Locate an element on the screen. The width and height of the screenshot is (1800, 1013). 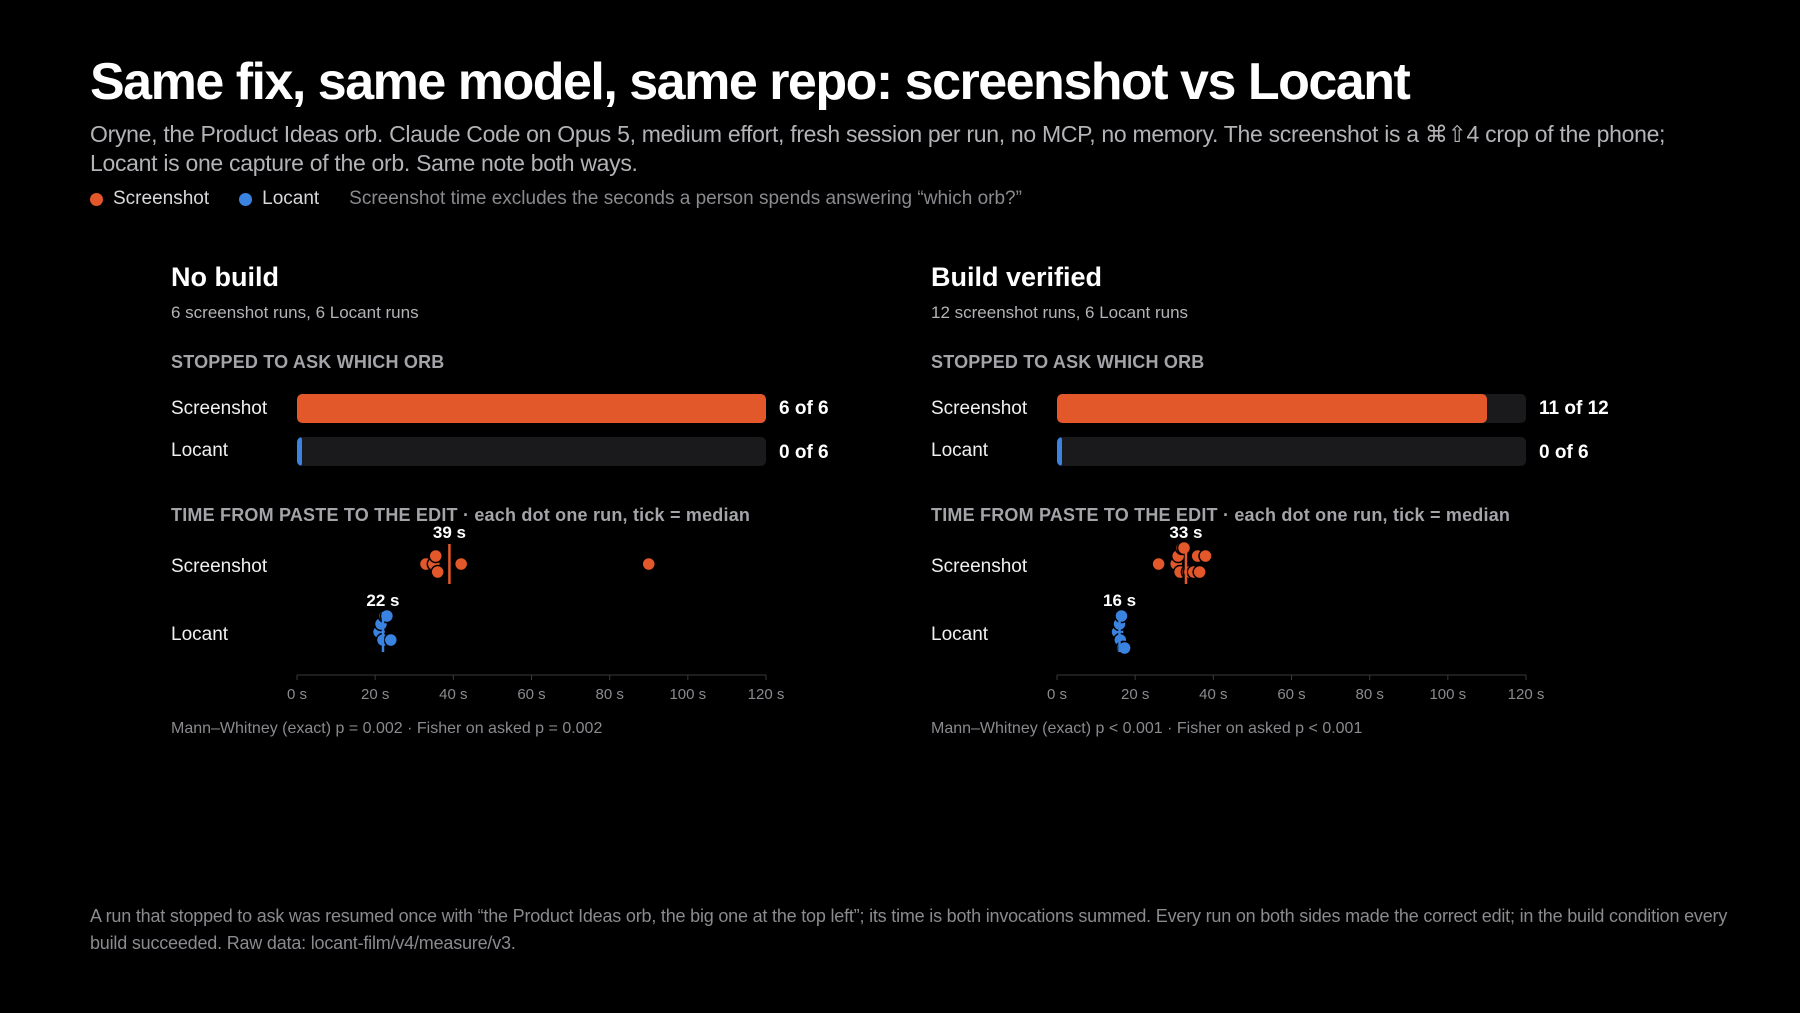
median-label-screenshot: 33 s is located at coordinates (1185, 532).